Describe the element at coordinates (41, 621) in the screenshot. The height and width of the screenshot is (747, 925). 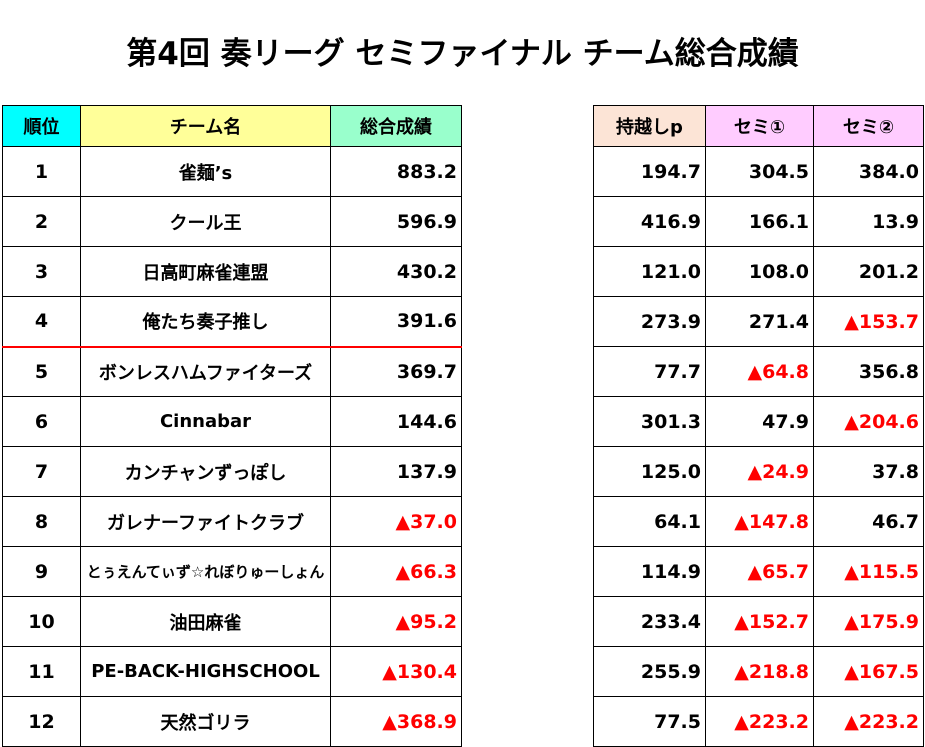
I see `rank-cell: 10` at that location.